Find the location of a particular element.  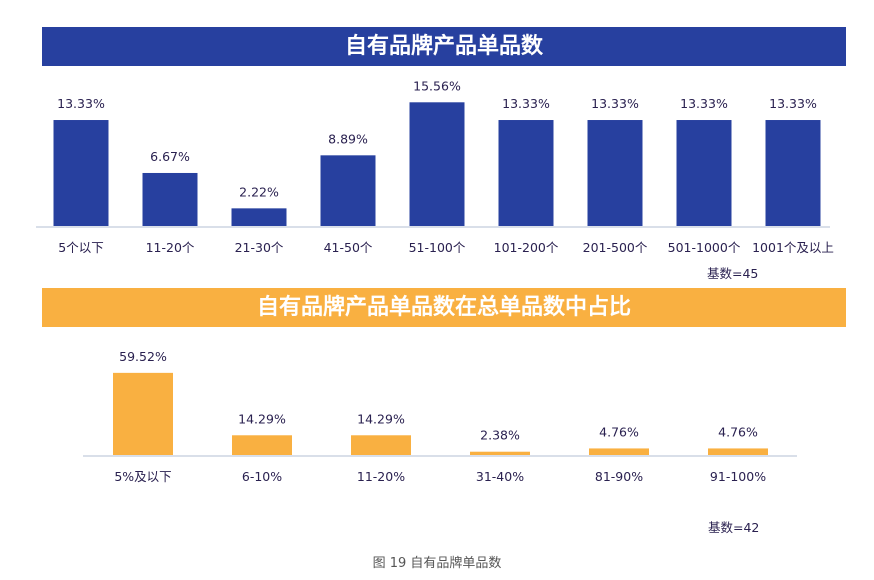

chart1-data-label: 15.56% is located at coordinates (437, 85).